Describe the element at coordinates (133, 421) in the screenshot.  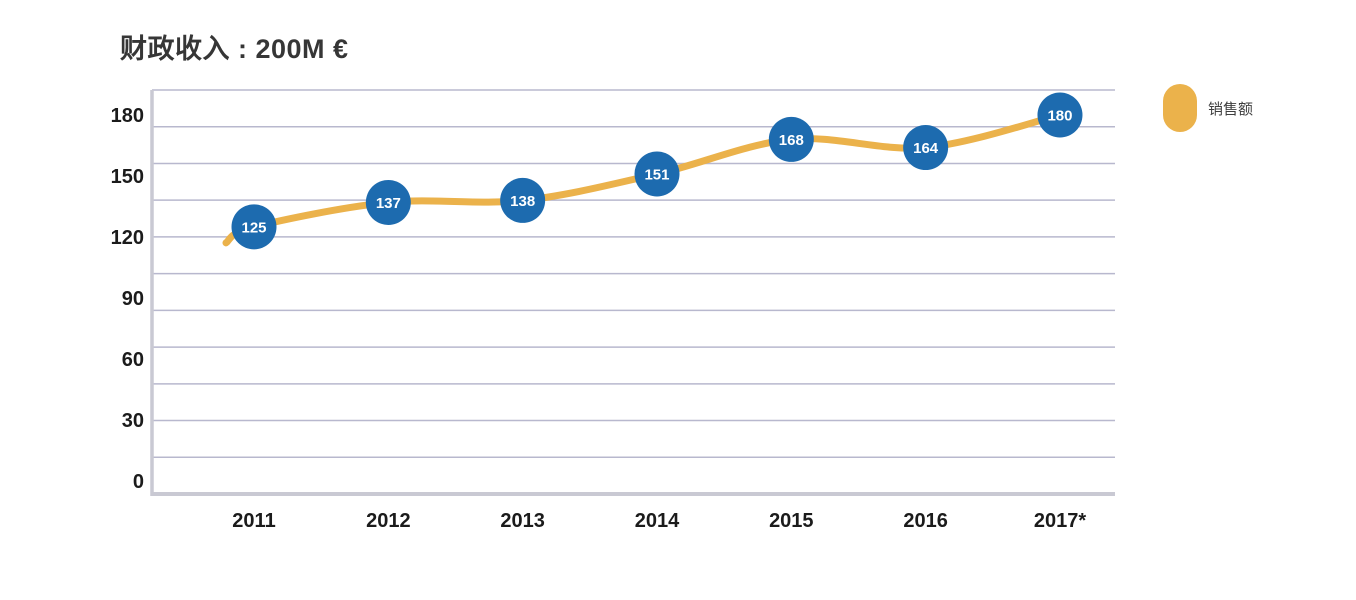
I see `y-tick-label: 30` at that location.